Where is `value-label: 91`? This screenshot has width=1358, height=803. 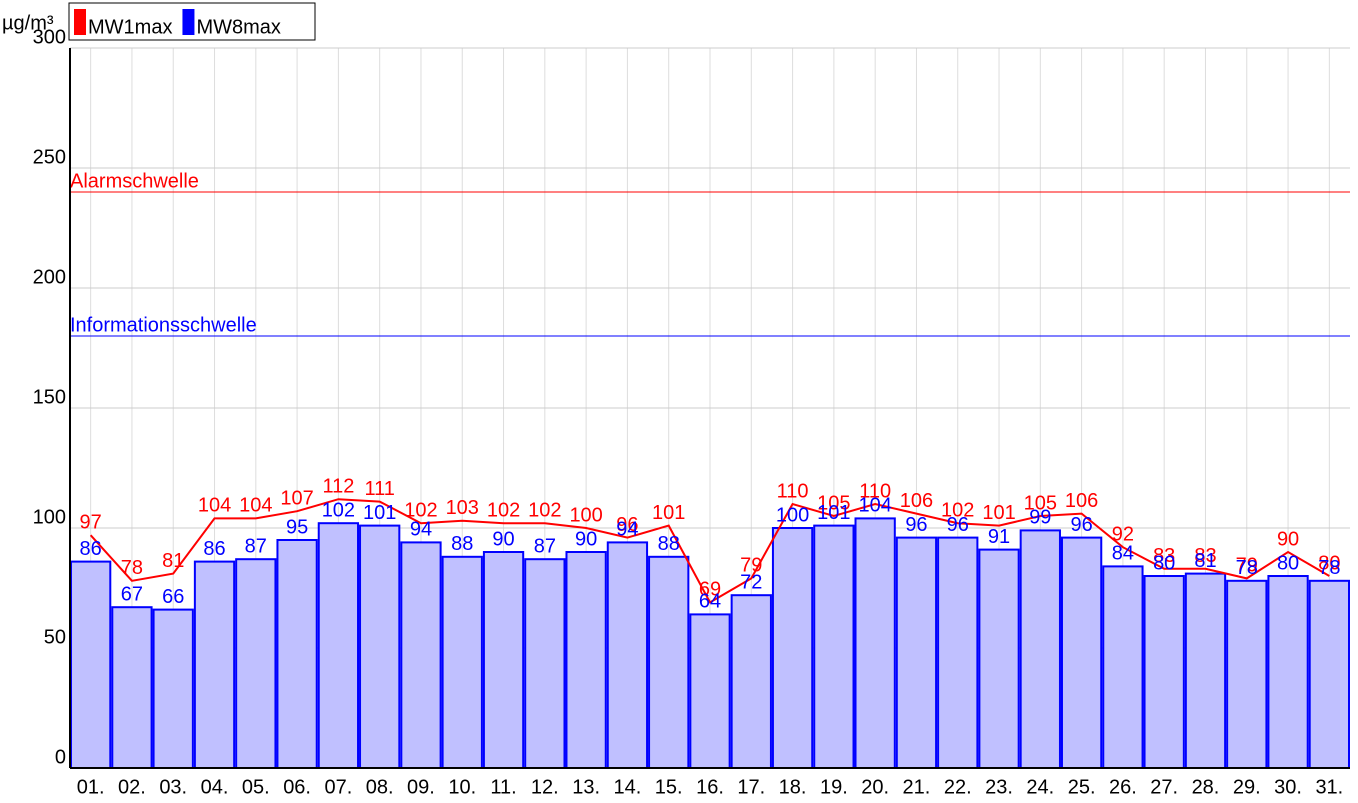
value-label: 91 is located at coordinates (999, 537).